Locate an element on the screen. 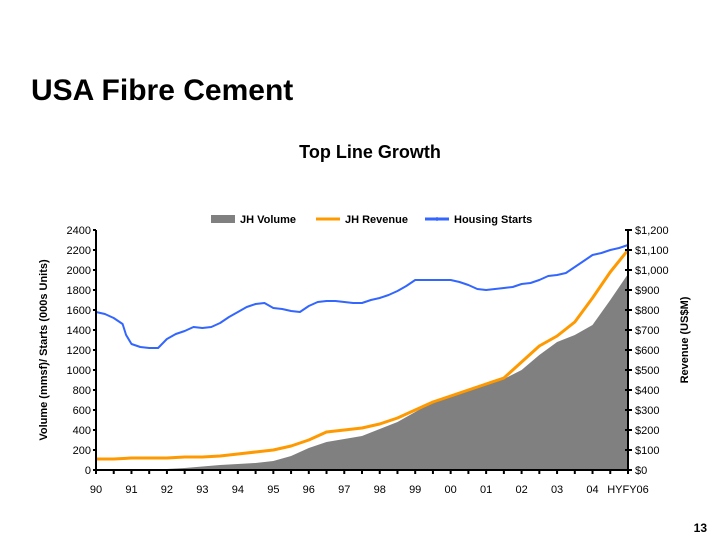 This screenshot has height=540, width=720. x-tick-label: HYFY06 is located at coordinates (628, 490).